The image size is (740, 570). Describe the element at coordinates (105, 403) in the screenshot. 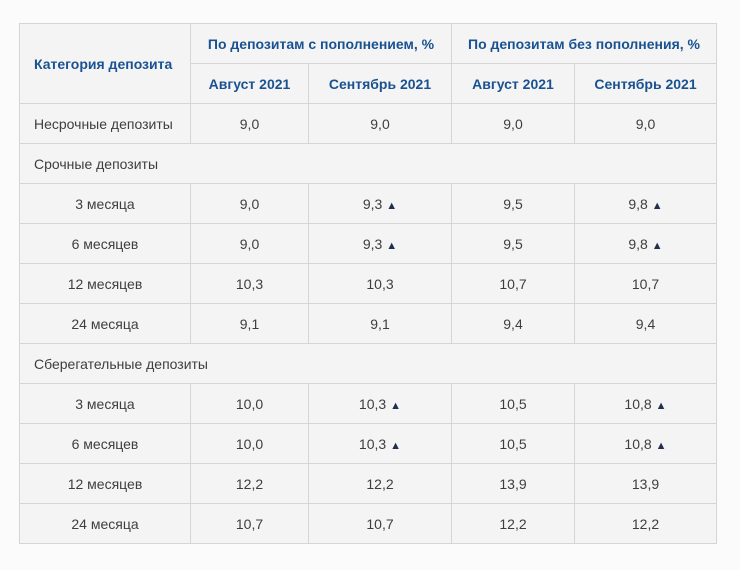

I see `category-cell: 3 месяца` at that location.